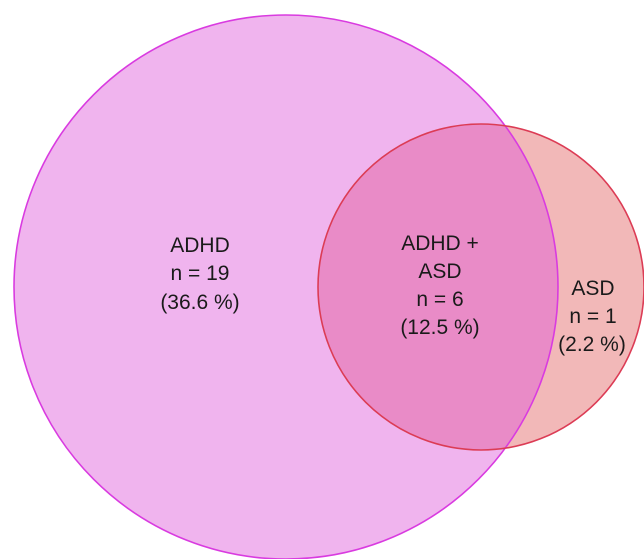  What do you see at coordinates (592, 288) in the screenshot?
I see `asd-label: ASD` at bounding box center [592, 288].